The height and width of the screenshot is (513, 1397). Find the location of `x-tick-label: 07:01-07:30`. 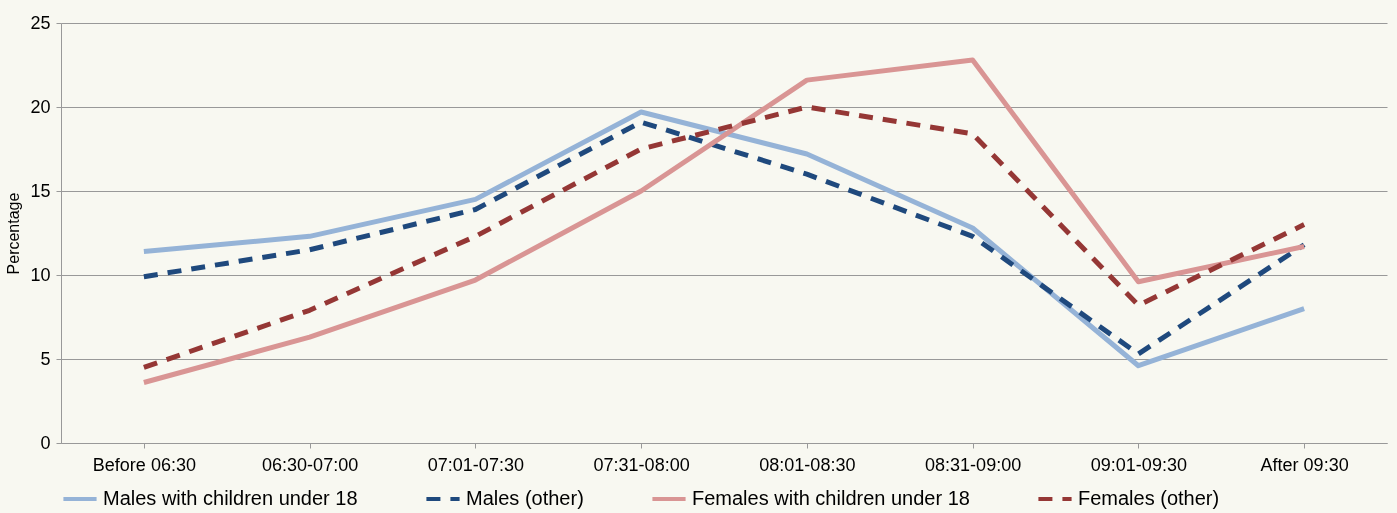

x-tick-label: 07:01-07:30 is located at coordinates (475, 464).